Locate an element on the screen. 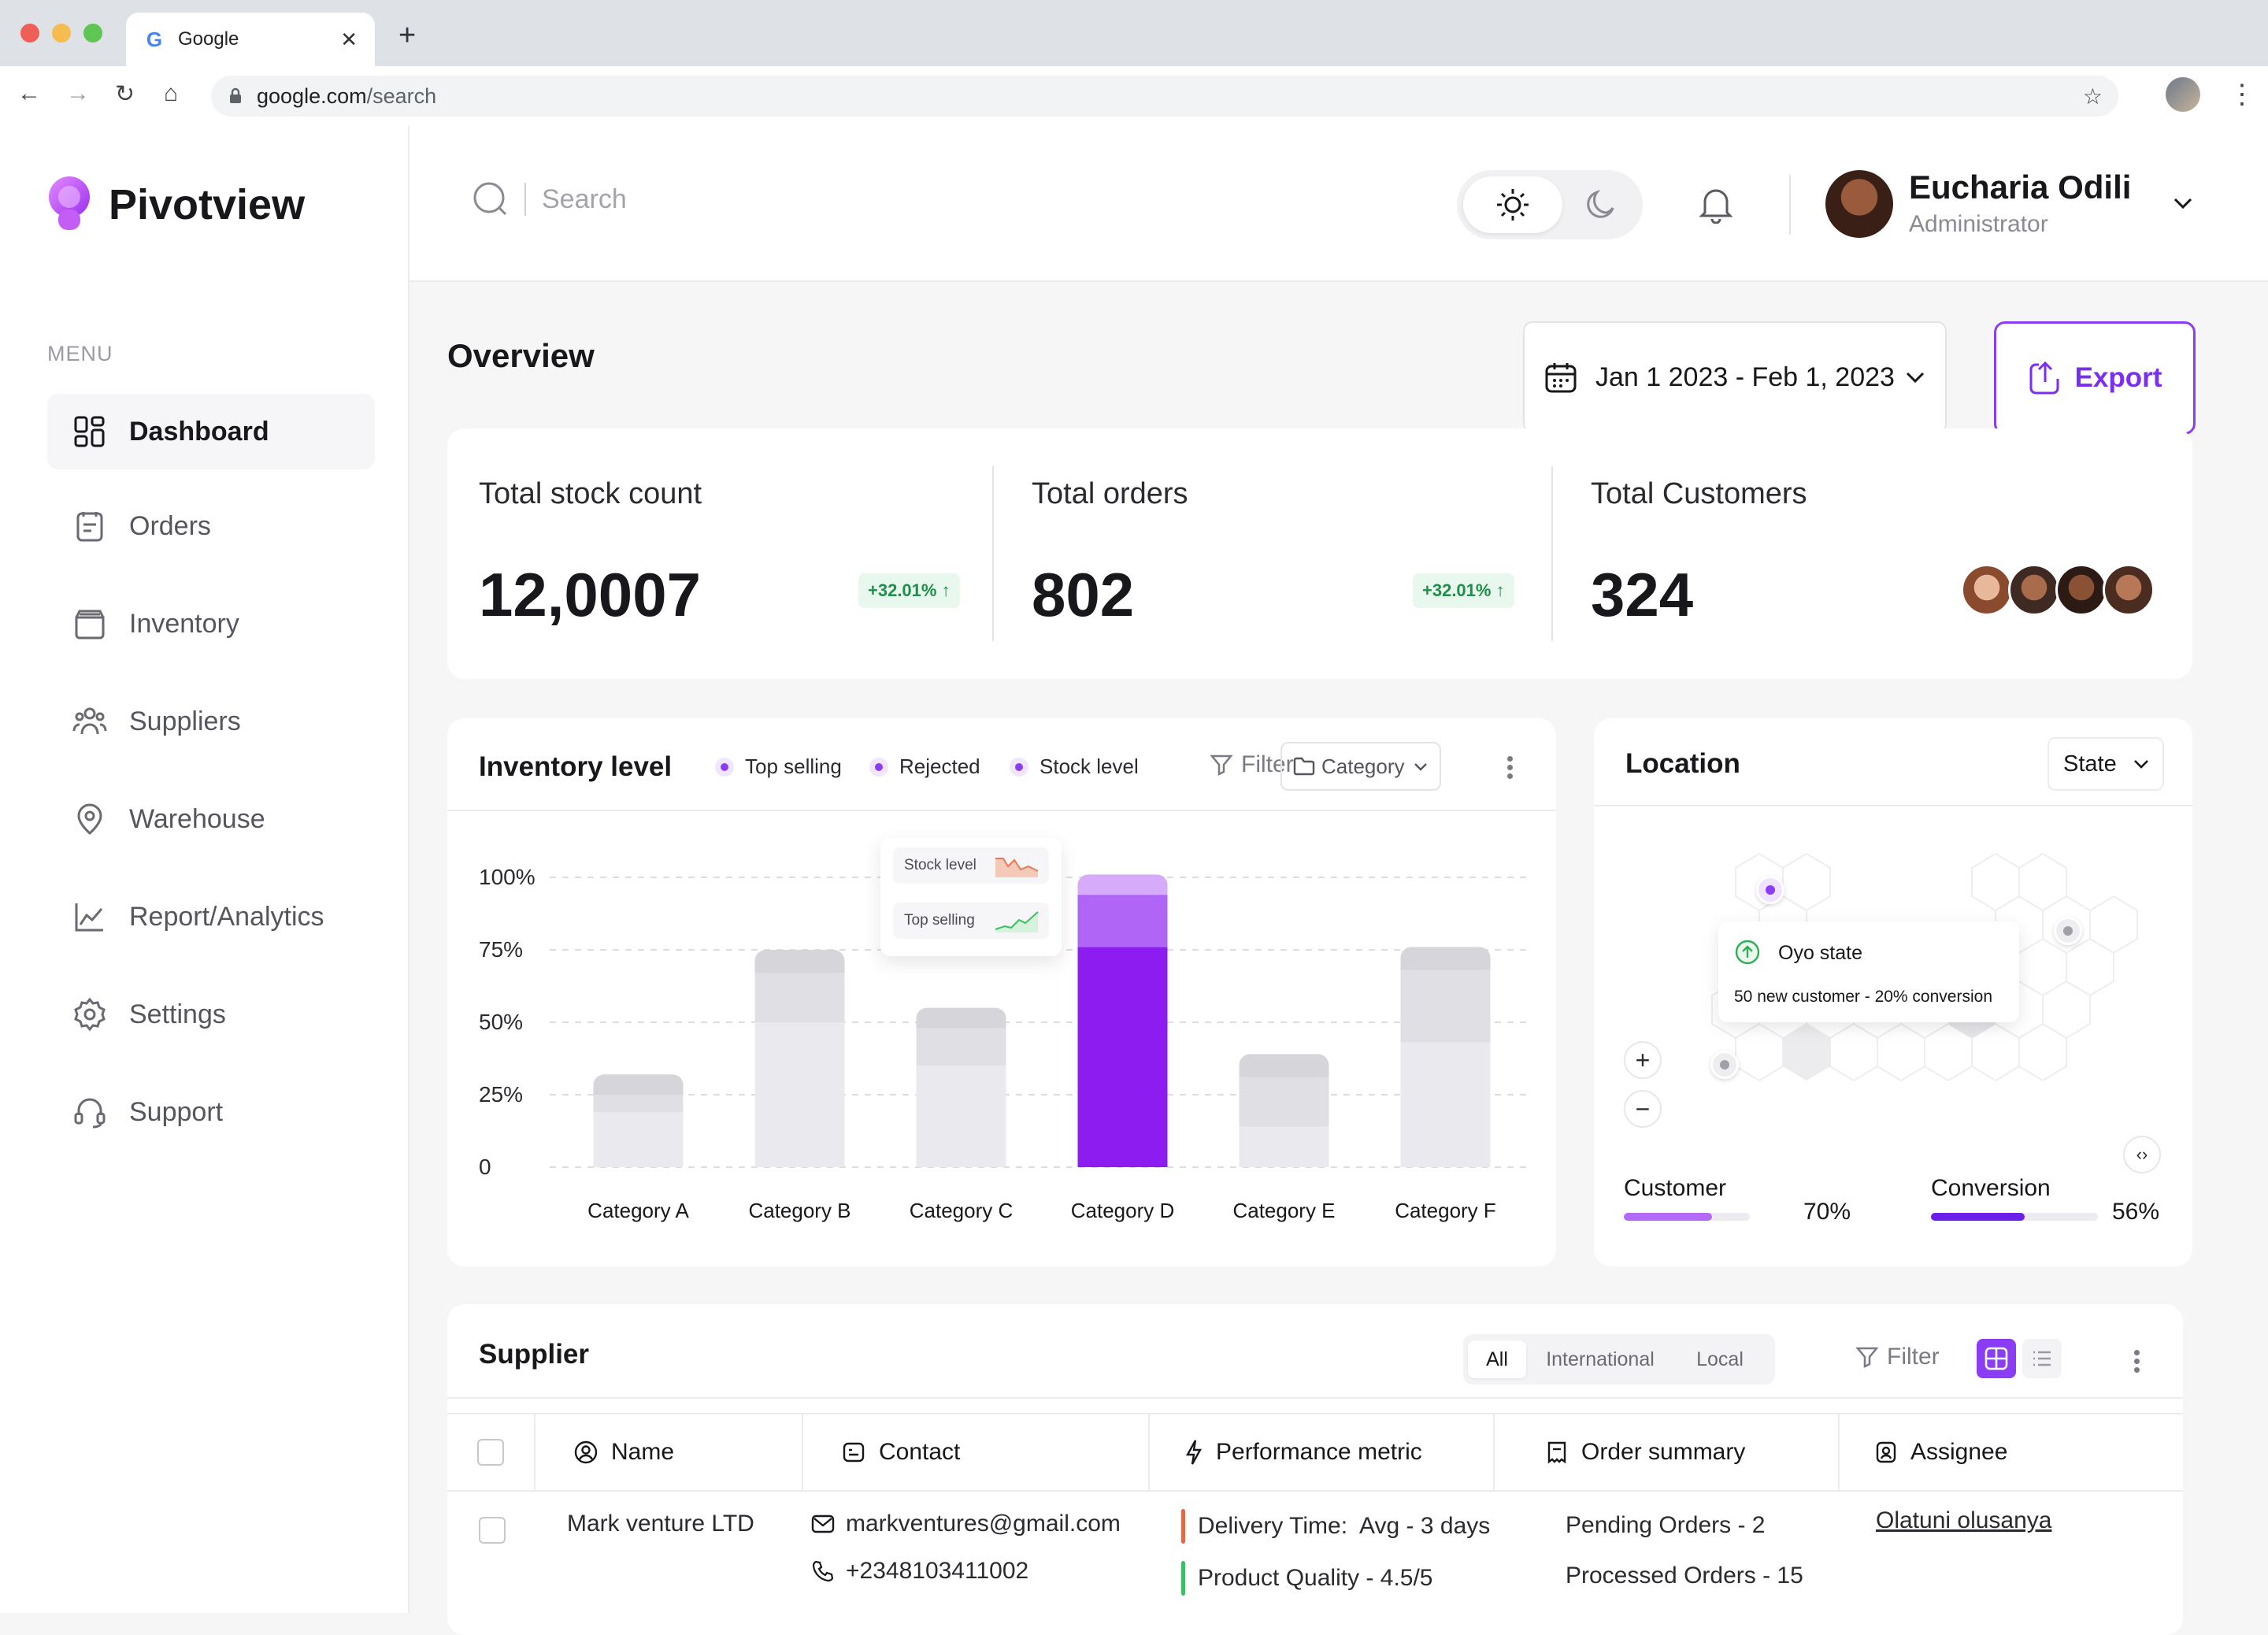 The width and height of the screenshot is (2268, 1635). browser-menu-icon: ⋮ is located at coordinates (2242, 94).